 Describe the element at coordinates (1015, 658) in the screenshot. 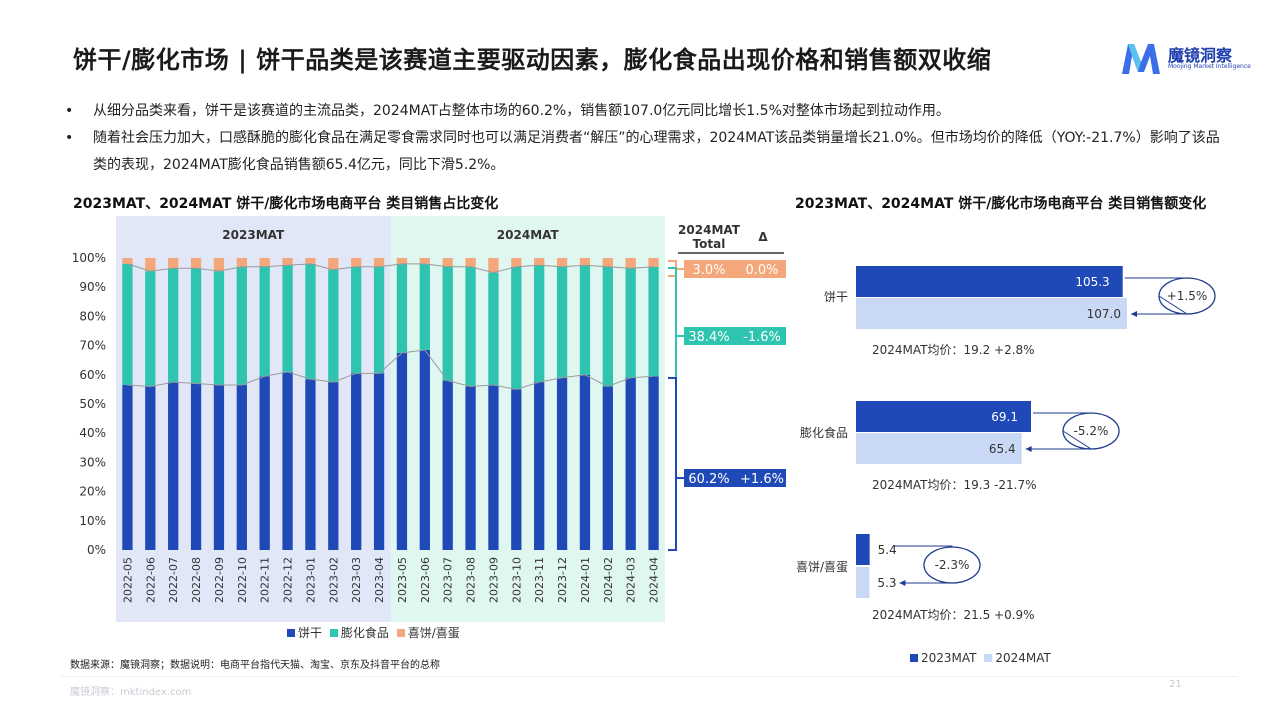

I see `legend-item-2024mat: 2024MAT` at that location.